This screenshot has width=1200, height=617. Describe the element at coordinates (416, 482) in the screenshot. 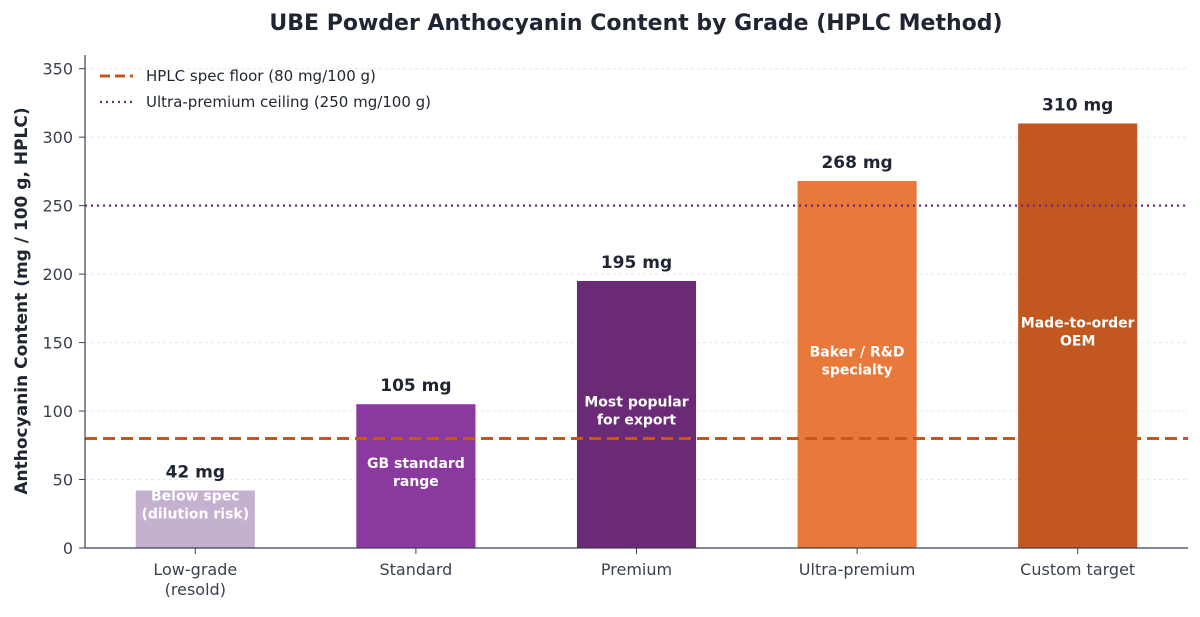

I see `bar-annotation-line: range` at that location.